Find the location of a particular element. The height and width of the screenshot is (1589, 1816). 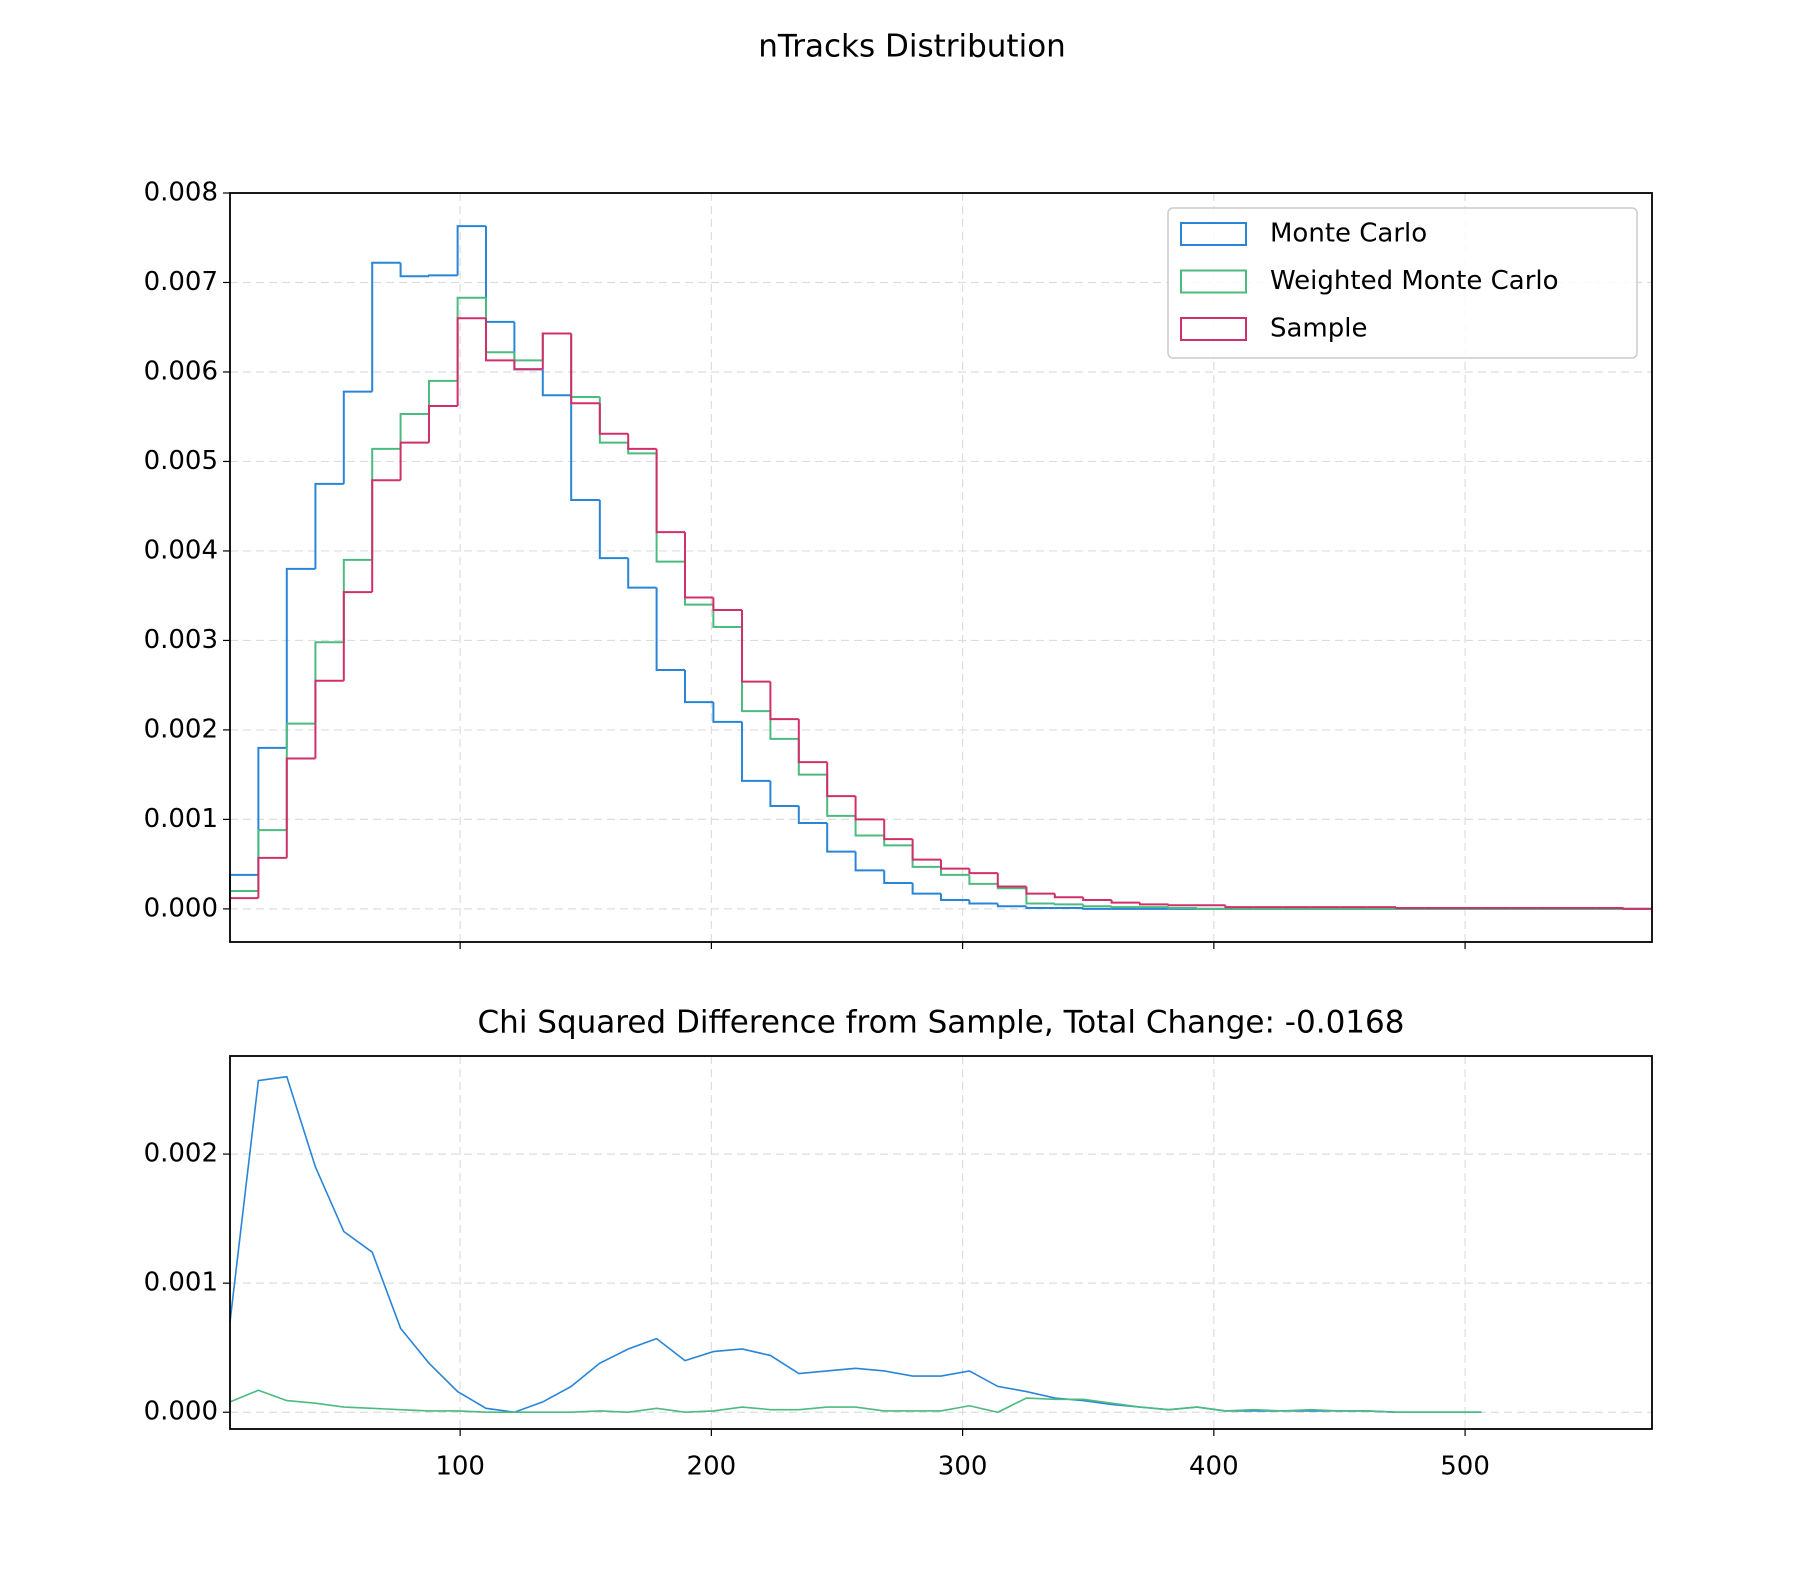

x-tick-label: 100 is located at coordinates (460, 1467).